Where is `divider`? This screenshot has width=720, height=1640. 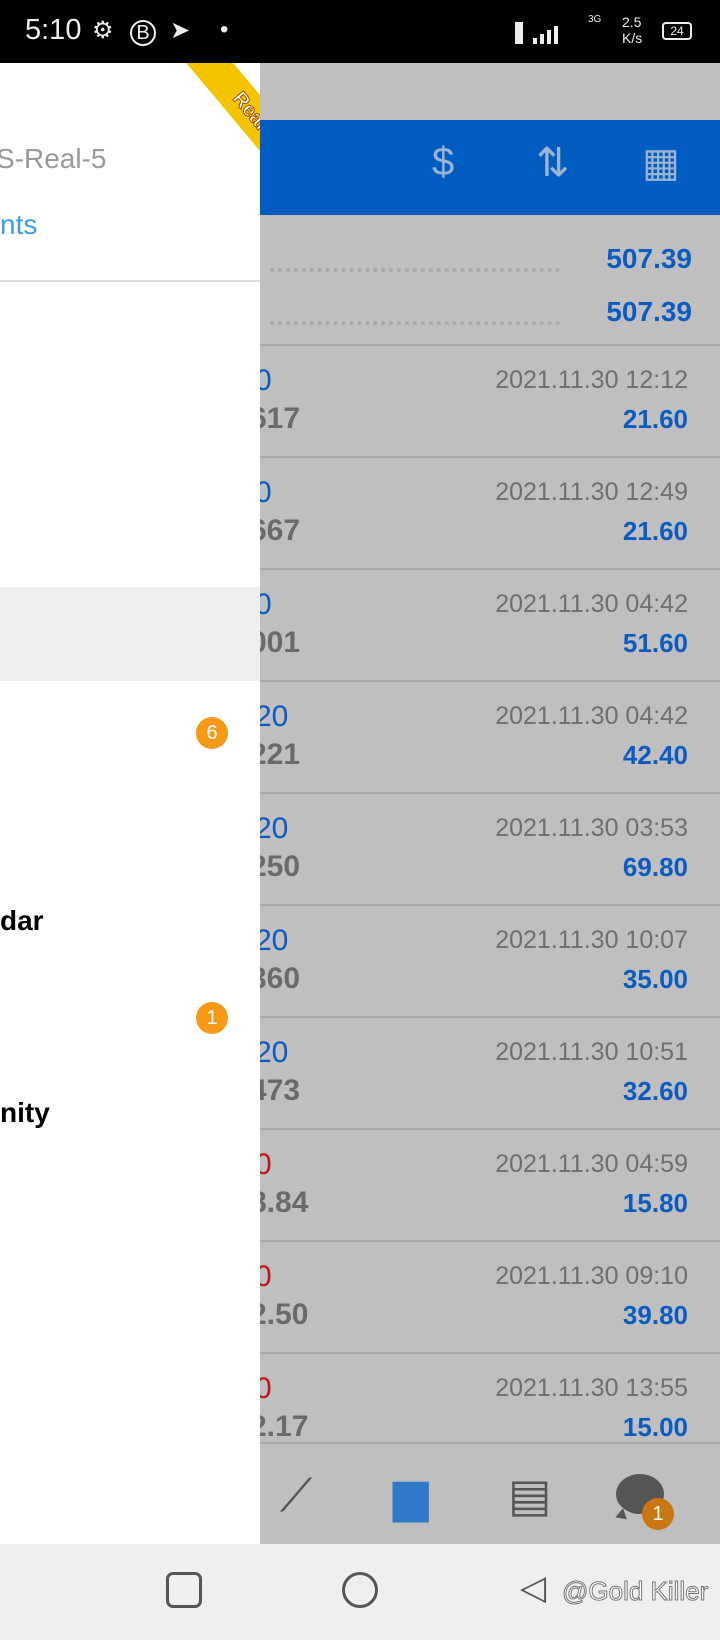
divider is located at coordinates (130, 281).